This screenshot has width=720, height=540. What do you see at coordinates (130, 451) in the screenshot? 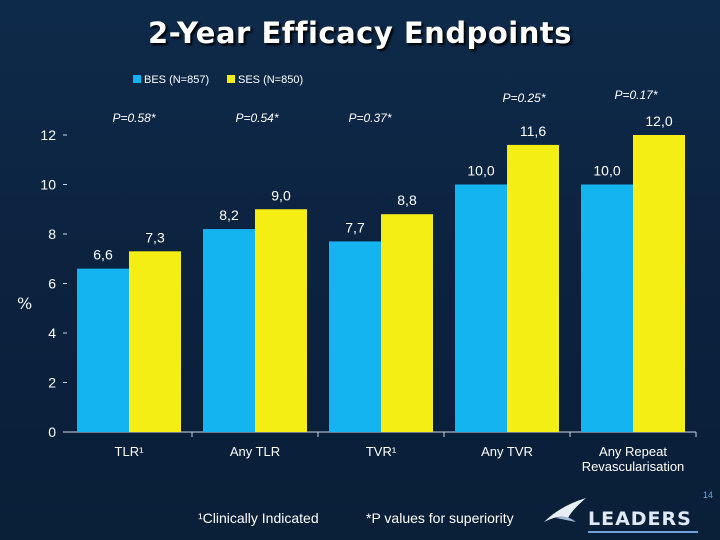
I see `x-category-label: TLR¹` at bounding box center [130, 451].